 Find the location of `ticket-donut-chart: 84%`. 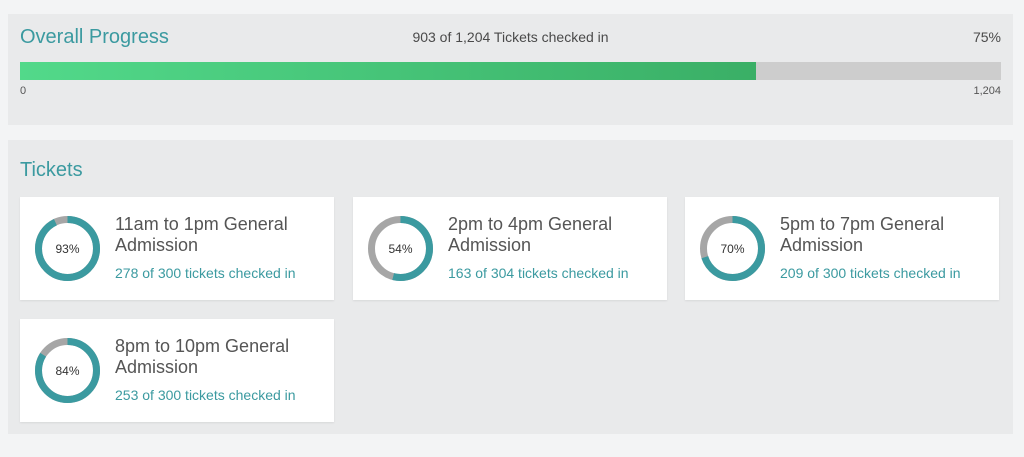

ticket-donut-chart: 84% is located at coordinates (67, 370).